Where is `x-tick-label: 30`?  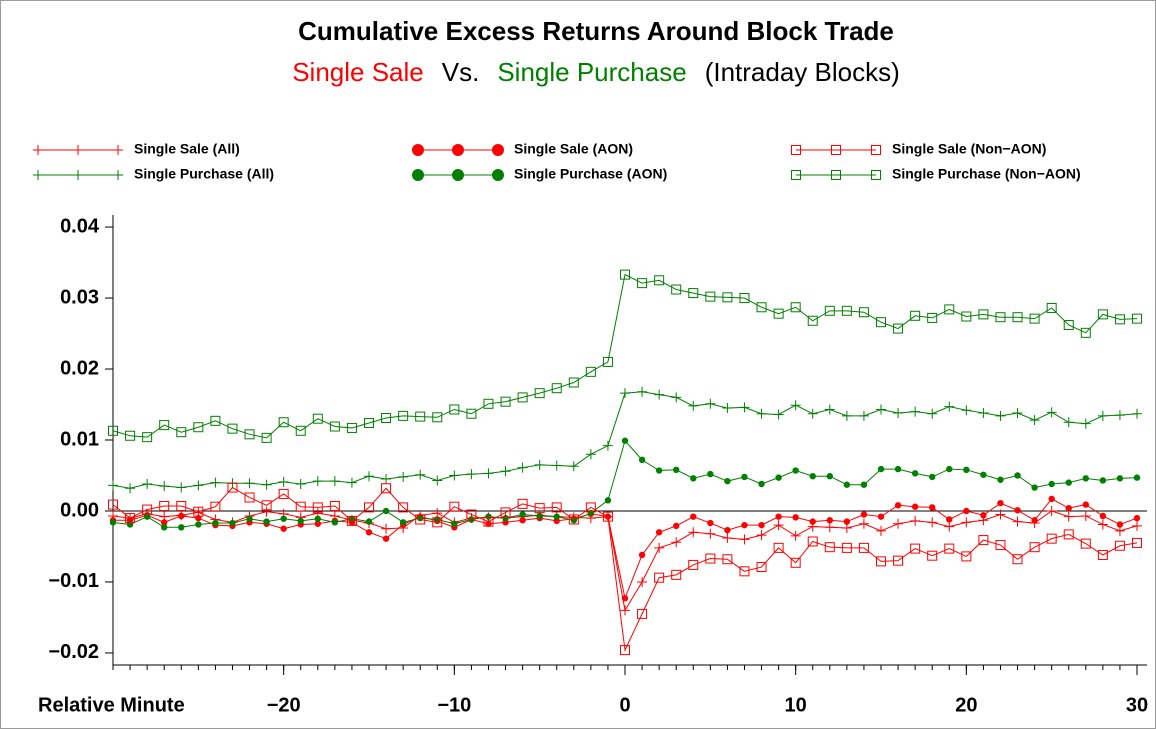 x-tick-label: 30 is located at coordinates (1137, 705).